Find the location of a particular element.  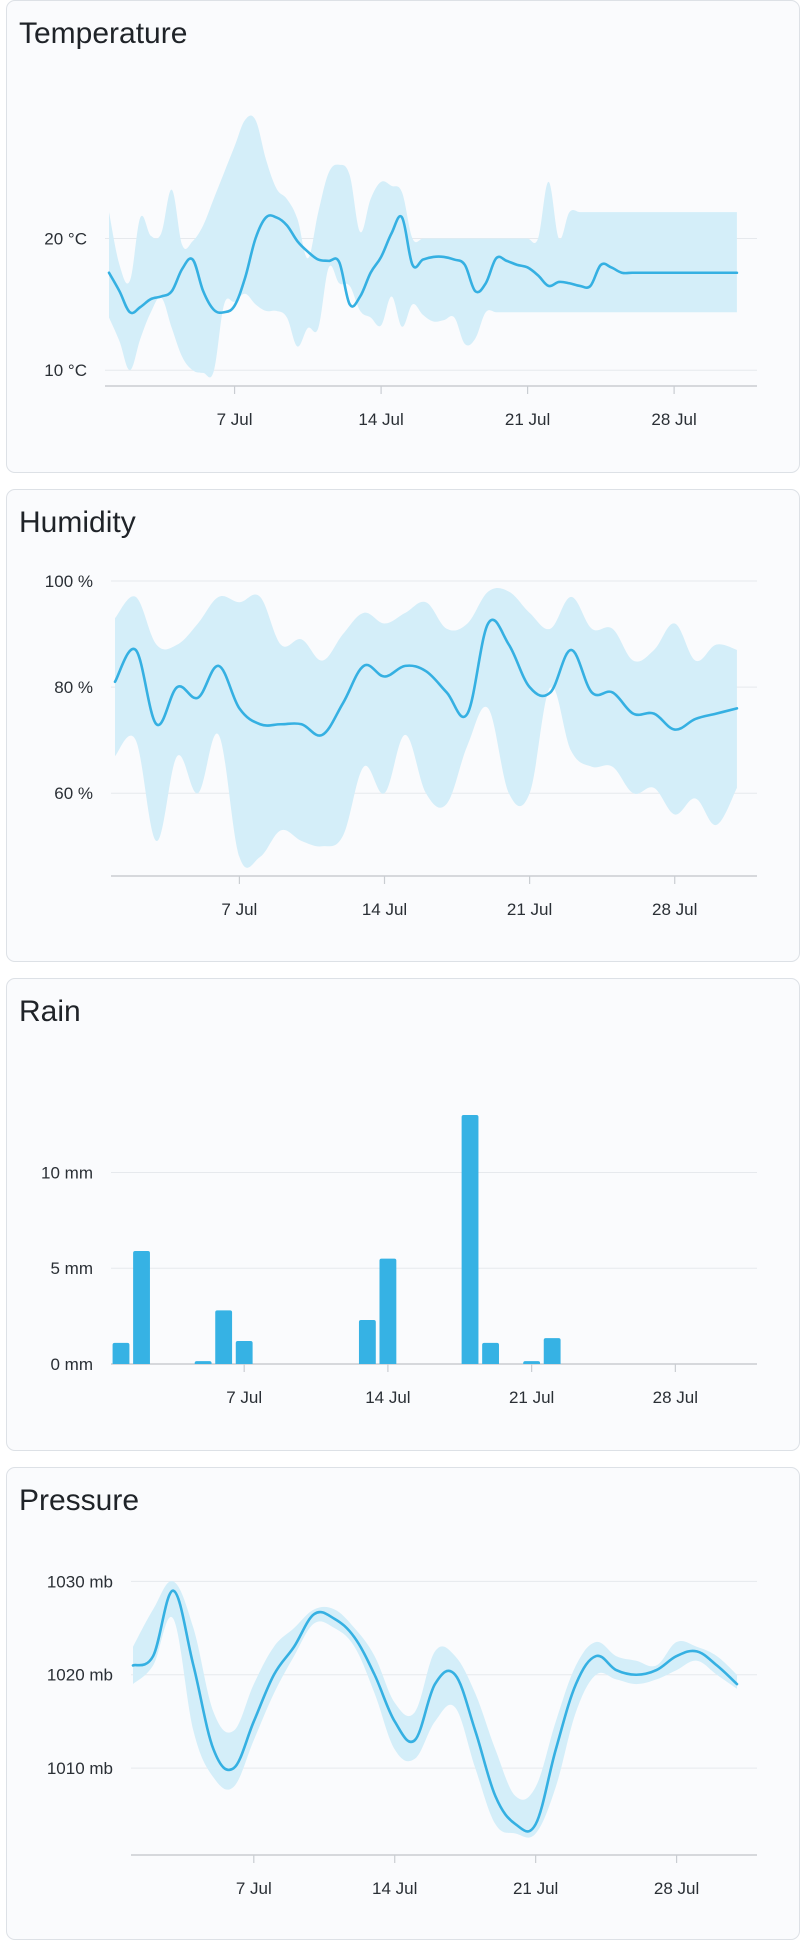

temperature-chart: 10 °C 20 °C 7 Jul 14 Jul 21 Jul 28 Jul is located at coordinates (400, 272).